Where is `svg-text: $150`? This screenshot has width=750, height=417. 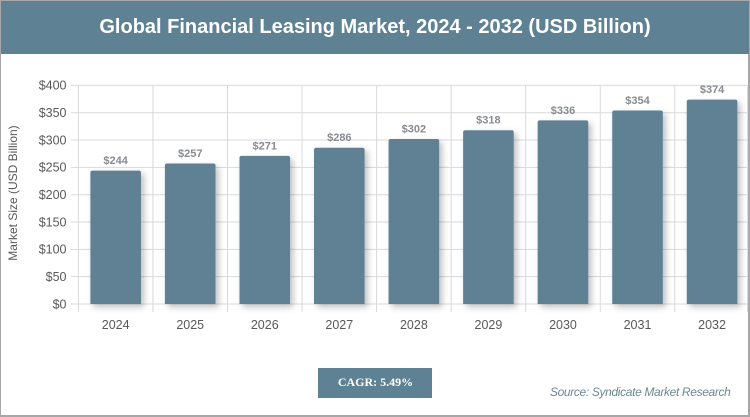 svg-text: $150 is located at coordinates (53, 222).